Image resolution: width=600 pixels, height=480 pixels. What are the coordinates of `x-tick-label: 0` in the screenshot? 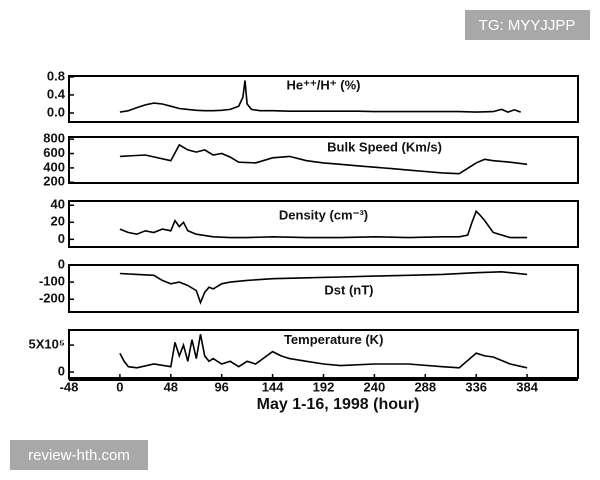 It's located at (119, 386).